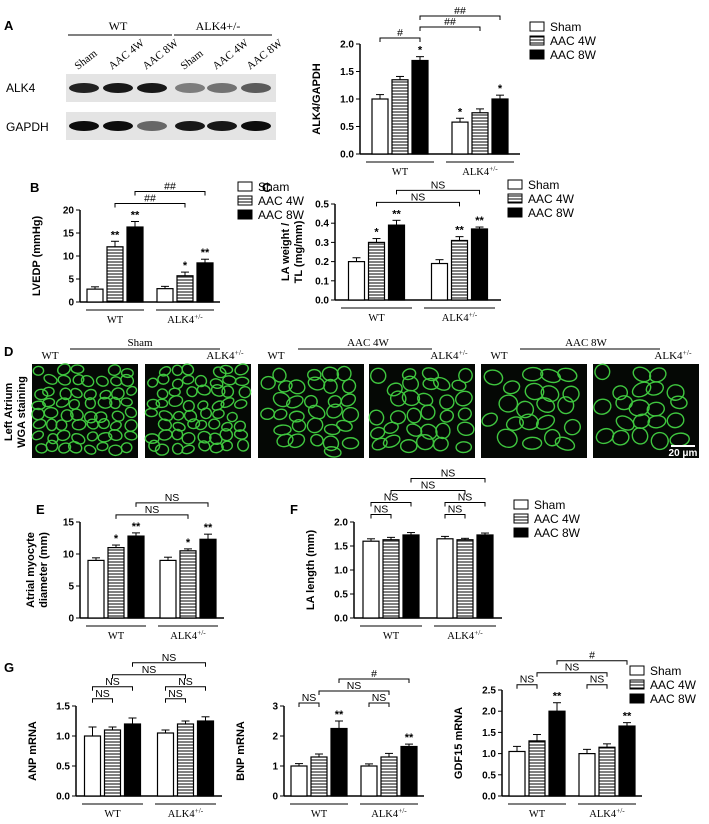 The height and width of the screenshot is (824, 709). I want to click on panel-letter-a: A, so click(9, 25).